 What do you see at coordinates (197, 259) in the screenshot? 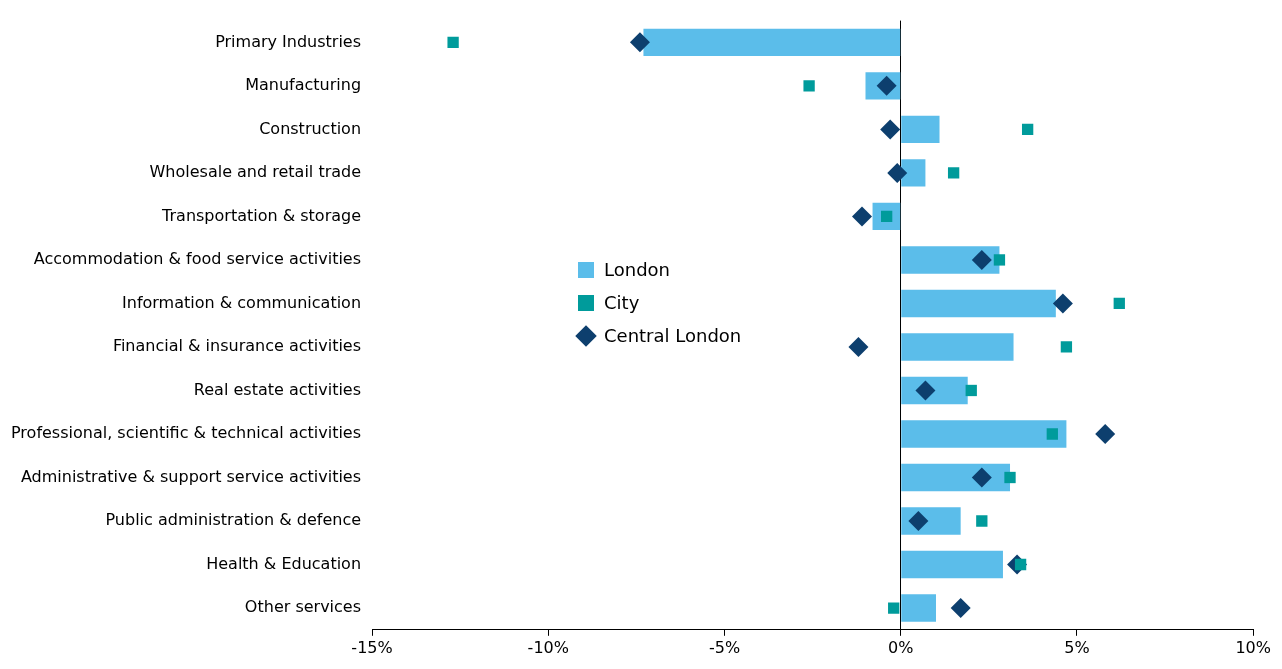
I see `y-tick-label: Accommodation & food service activities` at bounding box center [197, 259].